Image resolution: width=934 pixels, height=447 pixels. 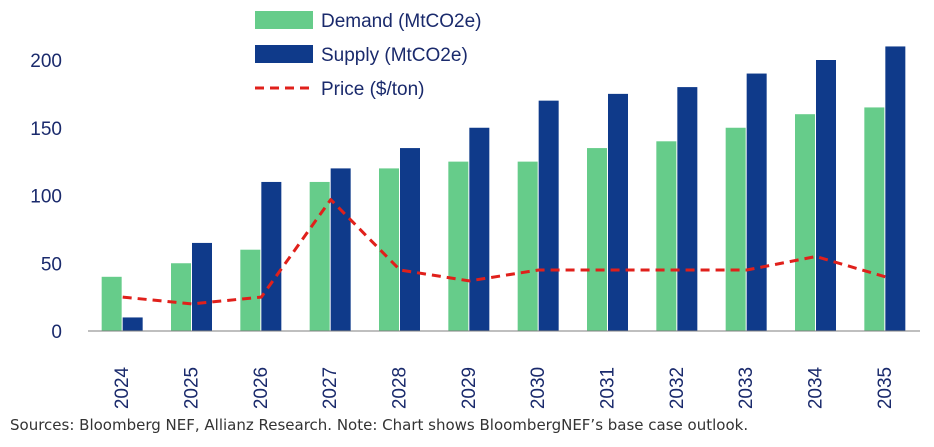 I want to click on supply-bar-2035, so click(x=895, y=188).